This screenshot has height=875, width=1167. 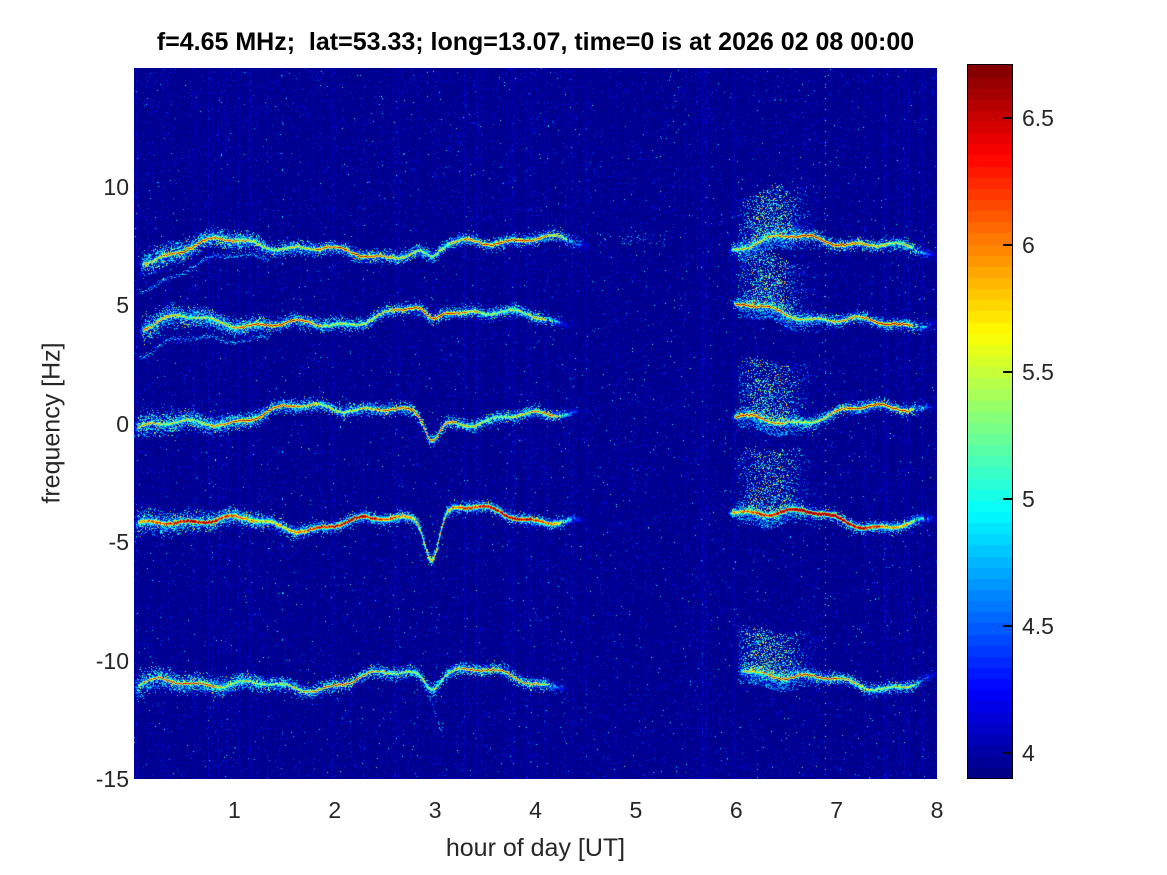 What do you see at coordinates (1038, 626) in the screenshot?
I see `colorbar-tick-label: 4.5` at bounding box center [1038, 626].